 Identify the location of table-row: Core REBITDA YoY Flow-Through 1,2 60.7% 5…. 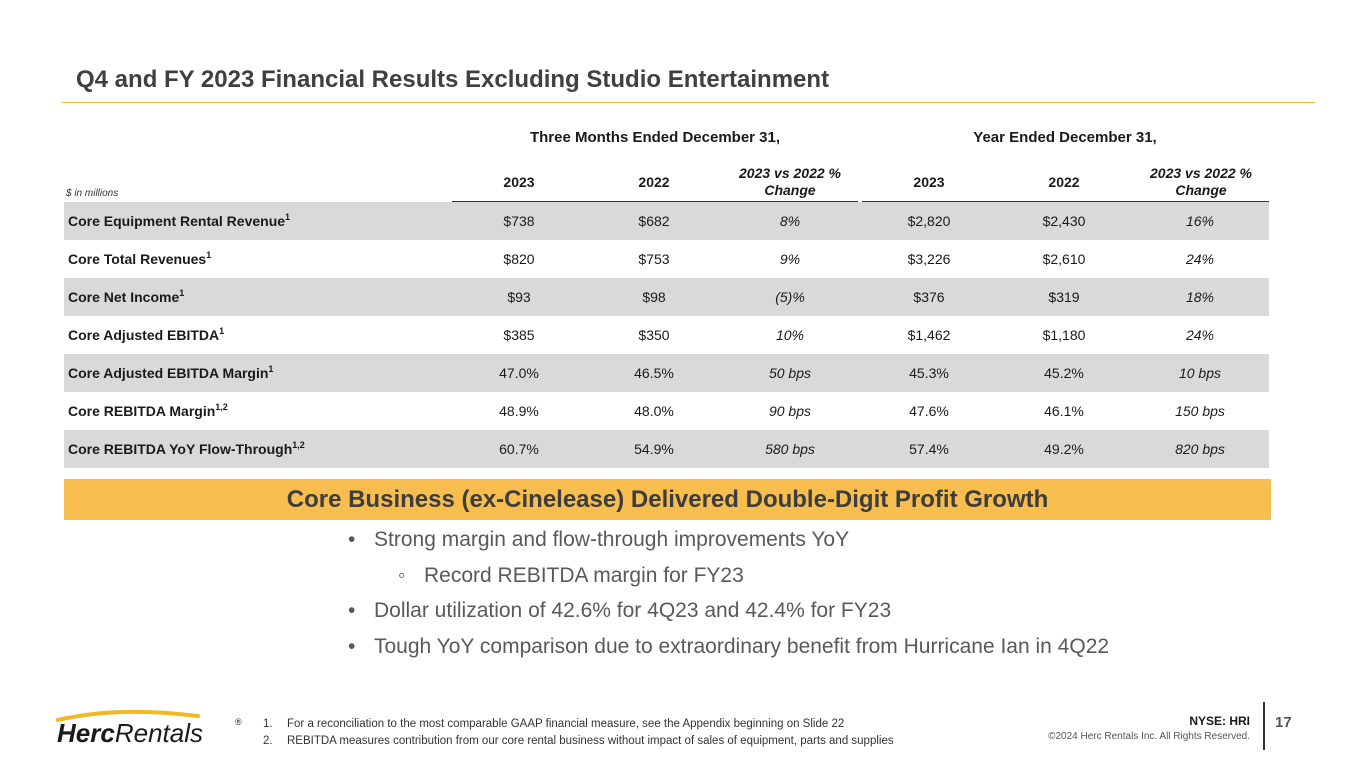
(666, 449).